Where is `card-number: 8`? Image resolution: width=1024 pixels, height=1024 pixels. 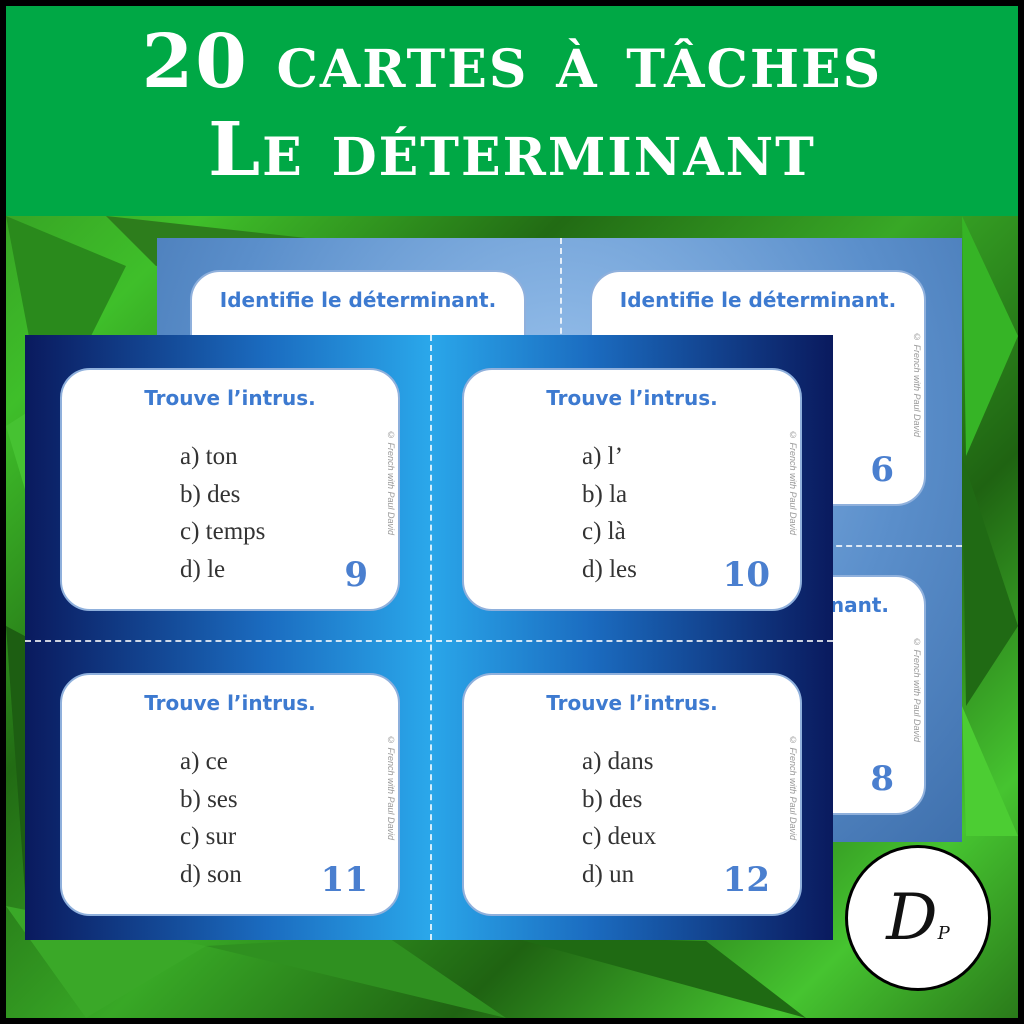
card-number: 8 is located at coordinates (882, 779).